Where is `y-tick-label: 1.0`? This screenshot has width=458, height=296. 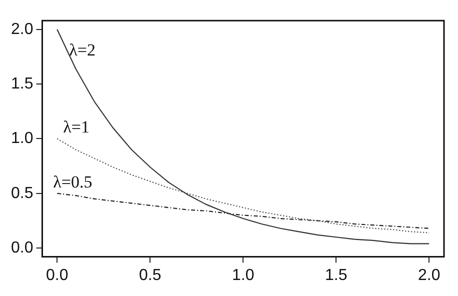 y-tick-label: 1.0 is located at coordinates (22, 139).